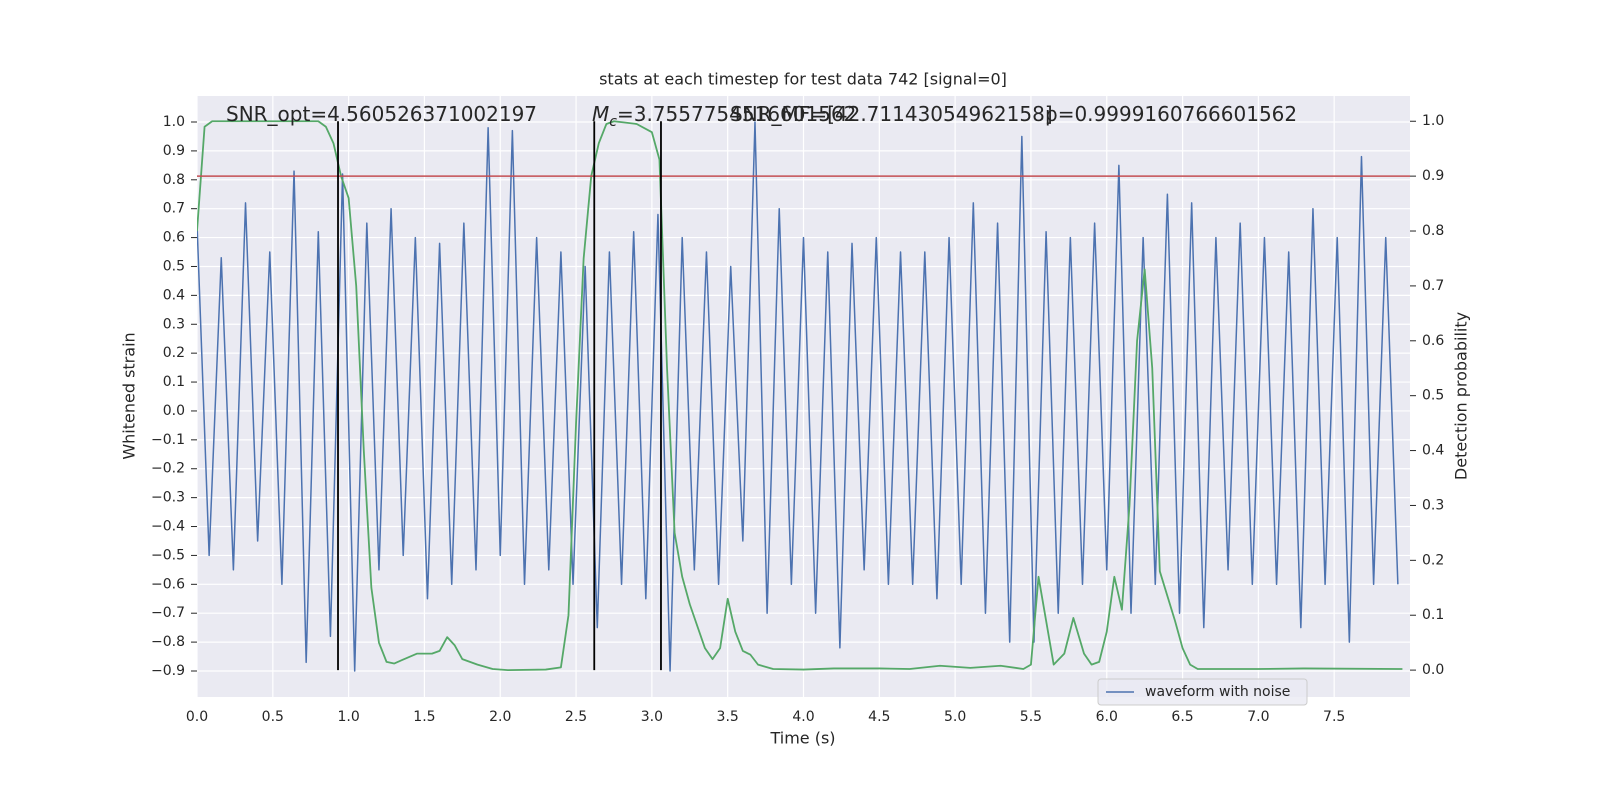 The height and width of the screenshot is (800, 1600). Describe the element at coordinates (168, 555) in the screenshot. I see `y-tick-label: −0.5` at that location.